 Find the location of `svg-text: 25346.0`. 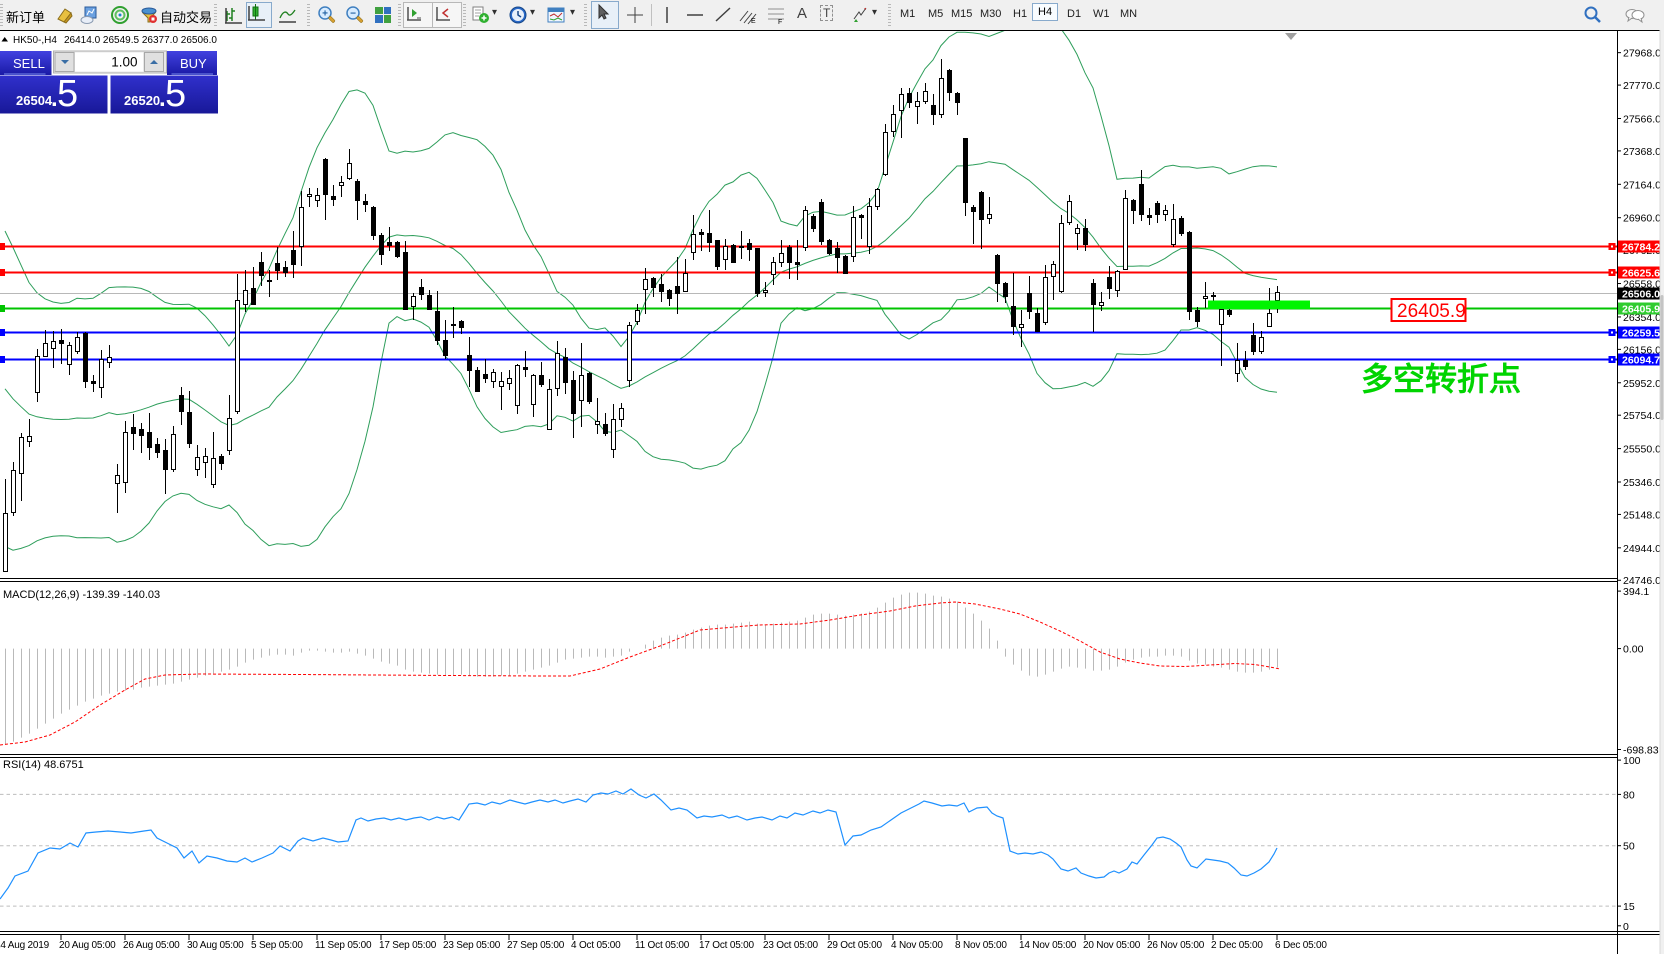

svg-text: 25346.0 is located at coordinates (1642, 483).